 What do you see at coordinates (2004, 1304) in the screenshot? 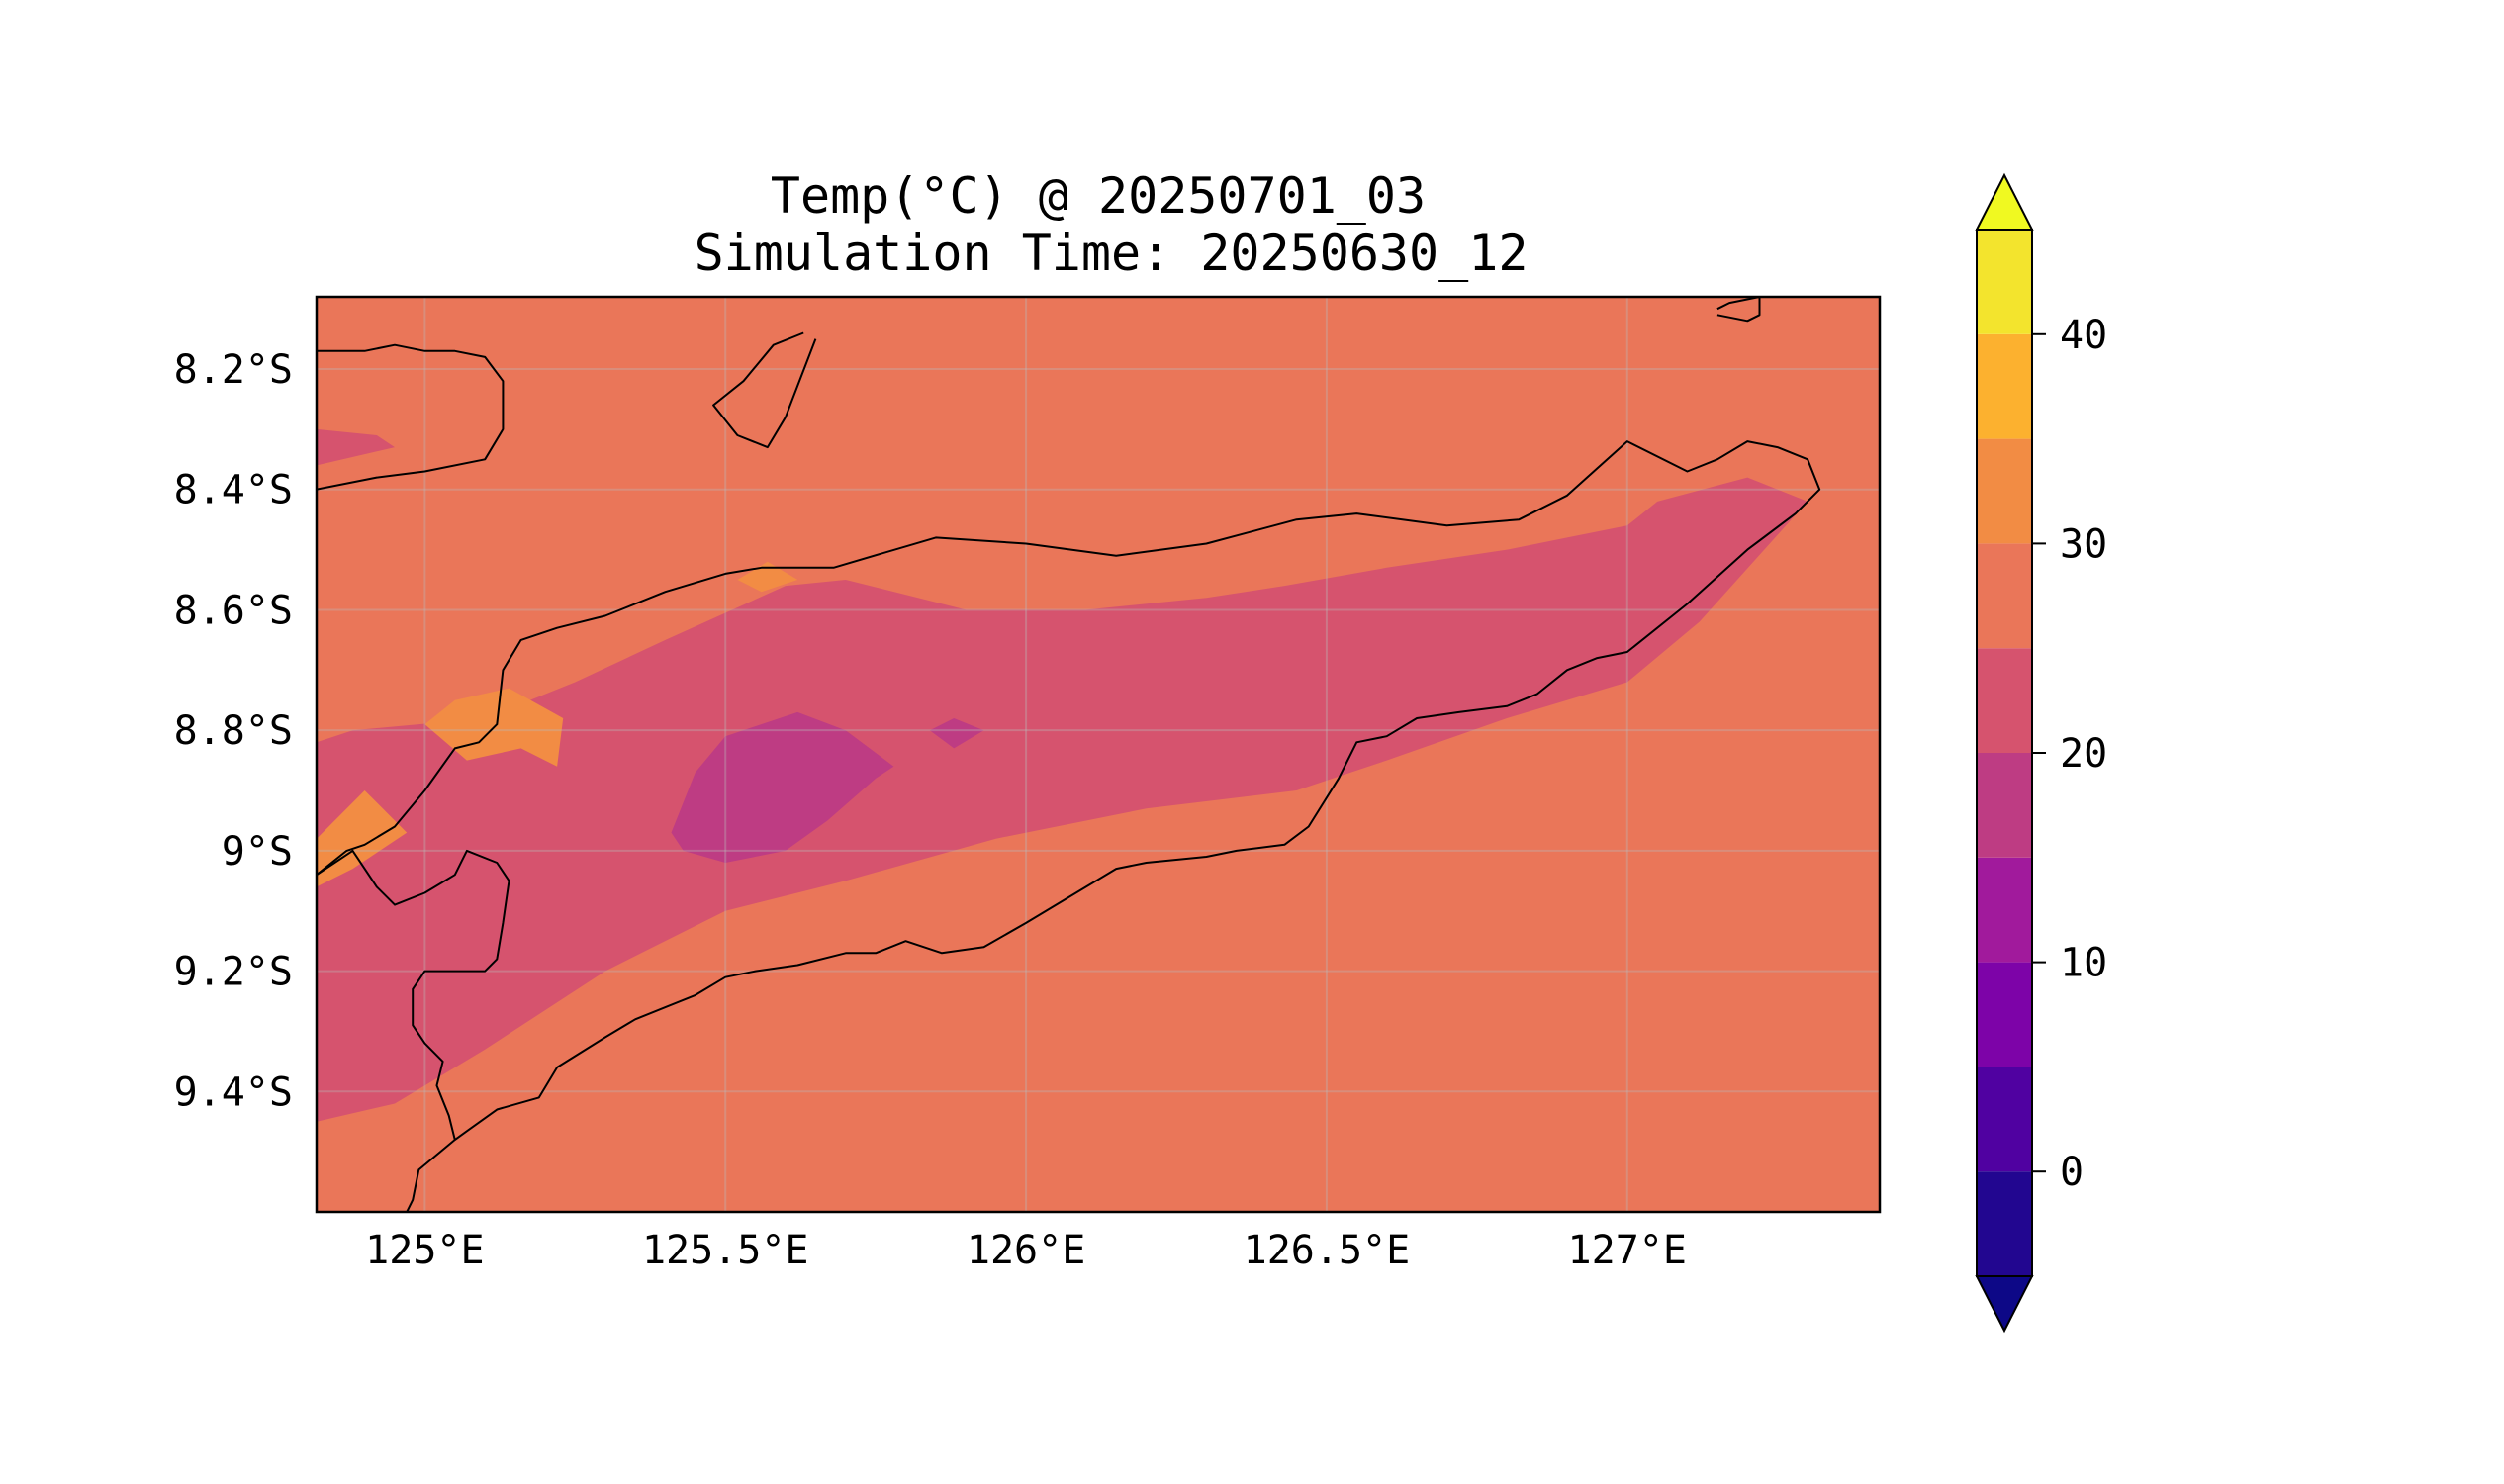
I see `colorbar-extend-under` at bounding box center [2004, 1304].